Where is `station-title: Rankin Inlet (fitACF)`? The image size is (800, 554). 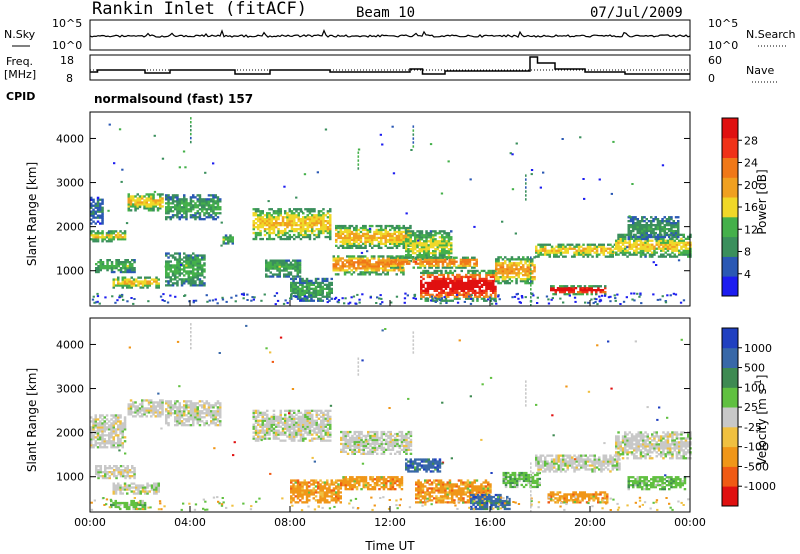 station-title: Rankin Inlet (fitACF) is located at coordinates (199, 9).